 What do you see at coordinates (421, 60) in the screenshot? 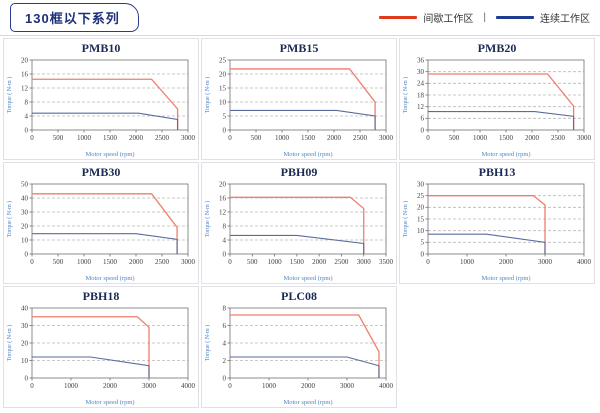
I see `svg-text: 36` at bounding box center [421, 60].